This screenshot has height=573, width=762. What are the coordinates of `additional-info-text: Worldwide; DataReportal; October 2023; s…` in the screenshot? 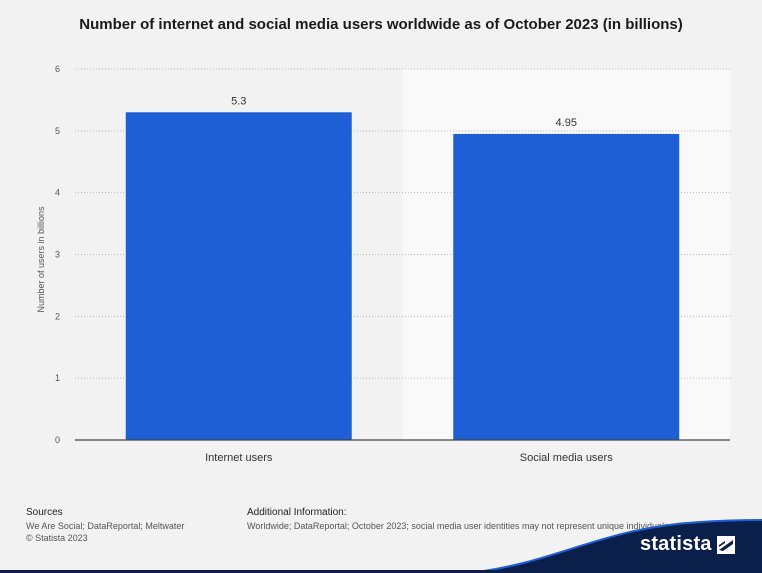 It's located at (458, 526).